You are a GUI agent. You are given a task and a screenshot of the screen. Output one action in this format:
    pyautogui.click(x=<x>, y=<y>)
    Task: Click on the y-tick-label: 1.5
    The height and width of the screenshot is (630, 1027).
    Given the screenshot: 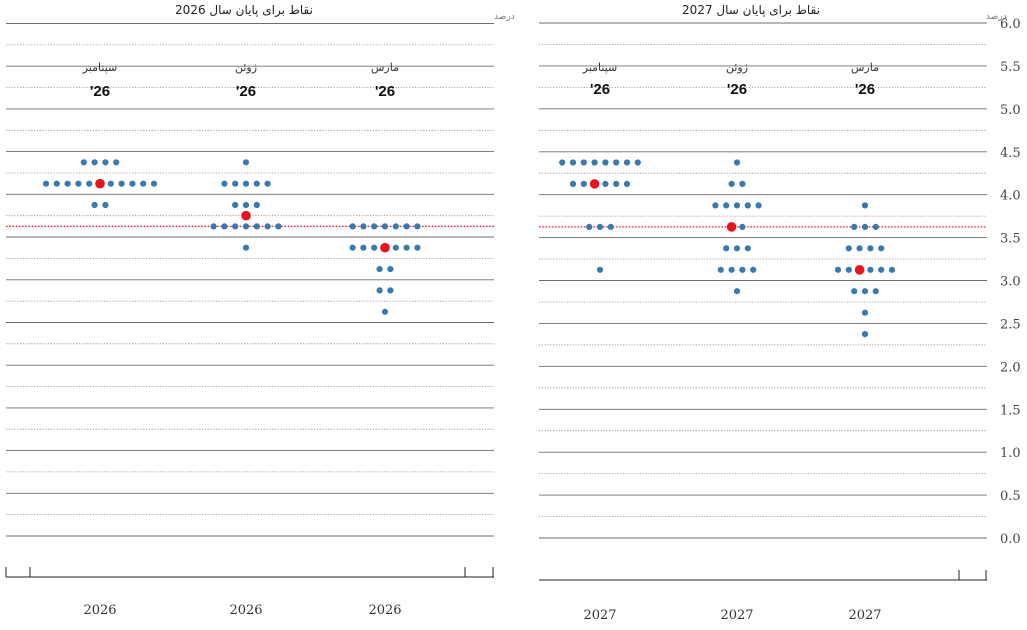 What is the action you would take?
    pyautogui.click(x=1010, y=410)
    